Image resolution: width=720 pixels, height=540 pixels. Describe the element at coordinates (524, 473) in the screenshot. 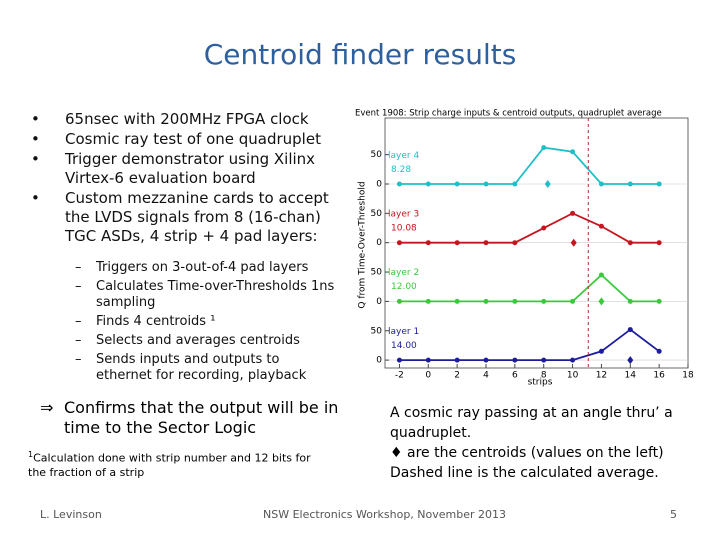

I see `caption-line: Dashed line is the calculated average.` at that location.